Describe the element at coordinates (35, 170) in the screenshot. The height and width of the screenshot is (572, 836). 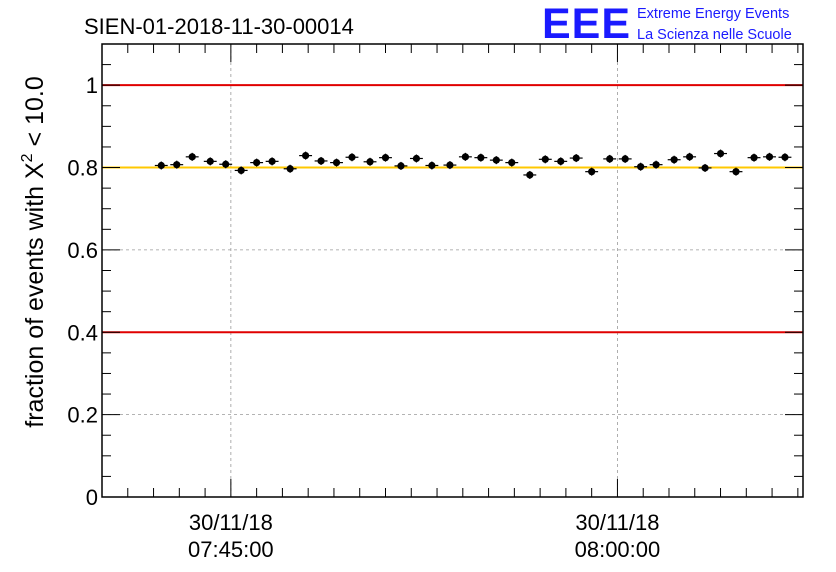
I see `y-label-symbol: X` at that location.